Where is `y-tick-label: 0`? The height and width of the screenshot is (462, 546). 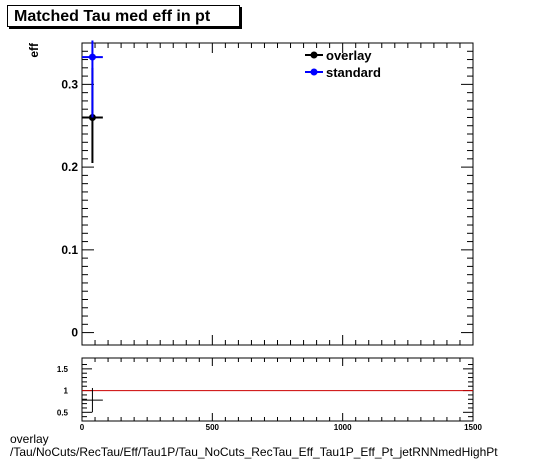
y-tick-label: 0 is located at coordinates (74, 333).